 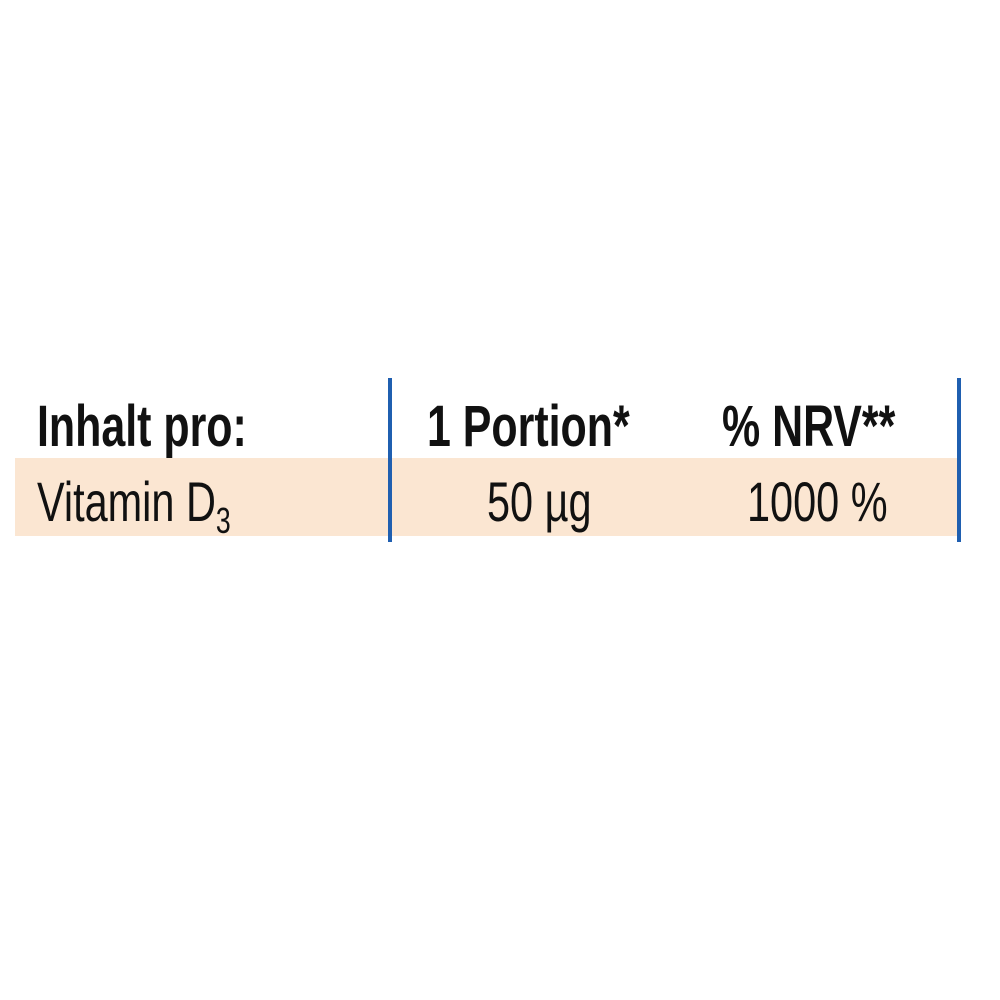 I want to click on nutrient-subscript: 3, so click(x=223, y=520).